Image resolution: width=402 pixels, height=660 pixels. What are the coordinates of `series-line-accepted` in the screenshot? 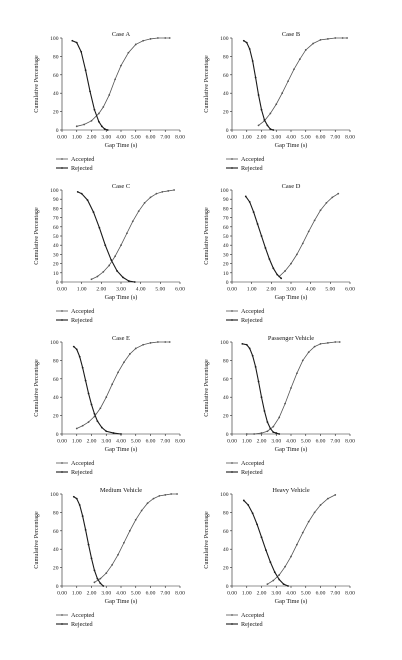 It's located at (308, 235).